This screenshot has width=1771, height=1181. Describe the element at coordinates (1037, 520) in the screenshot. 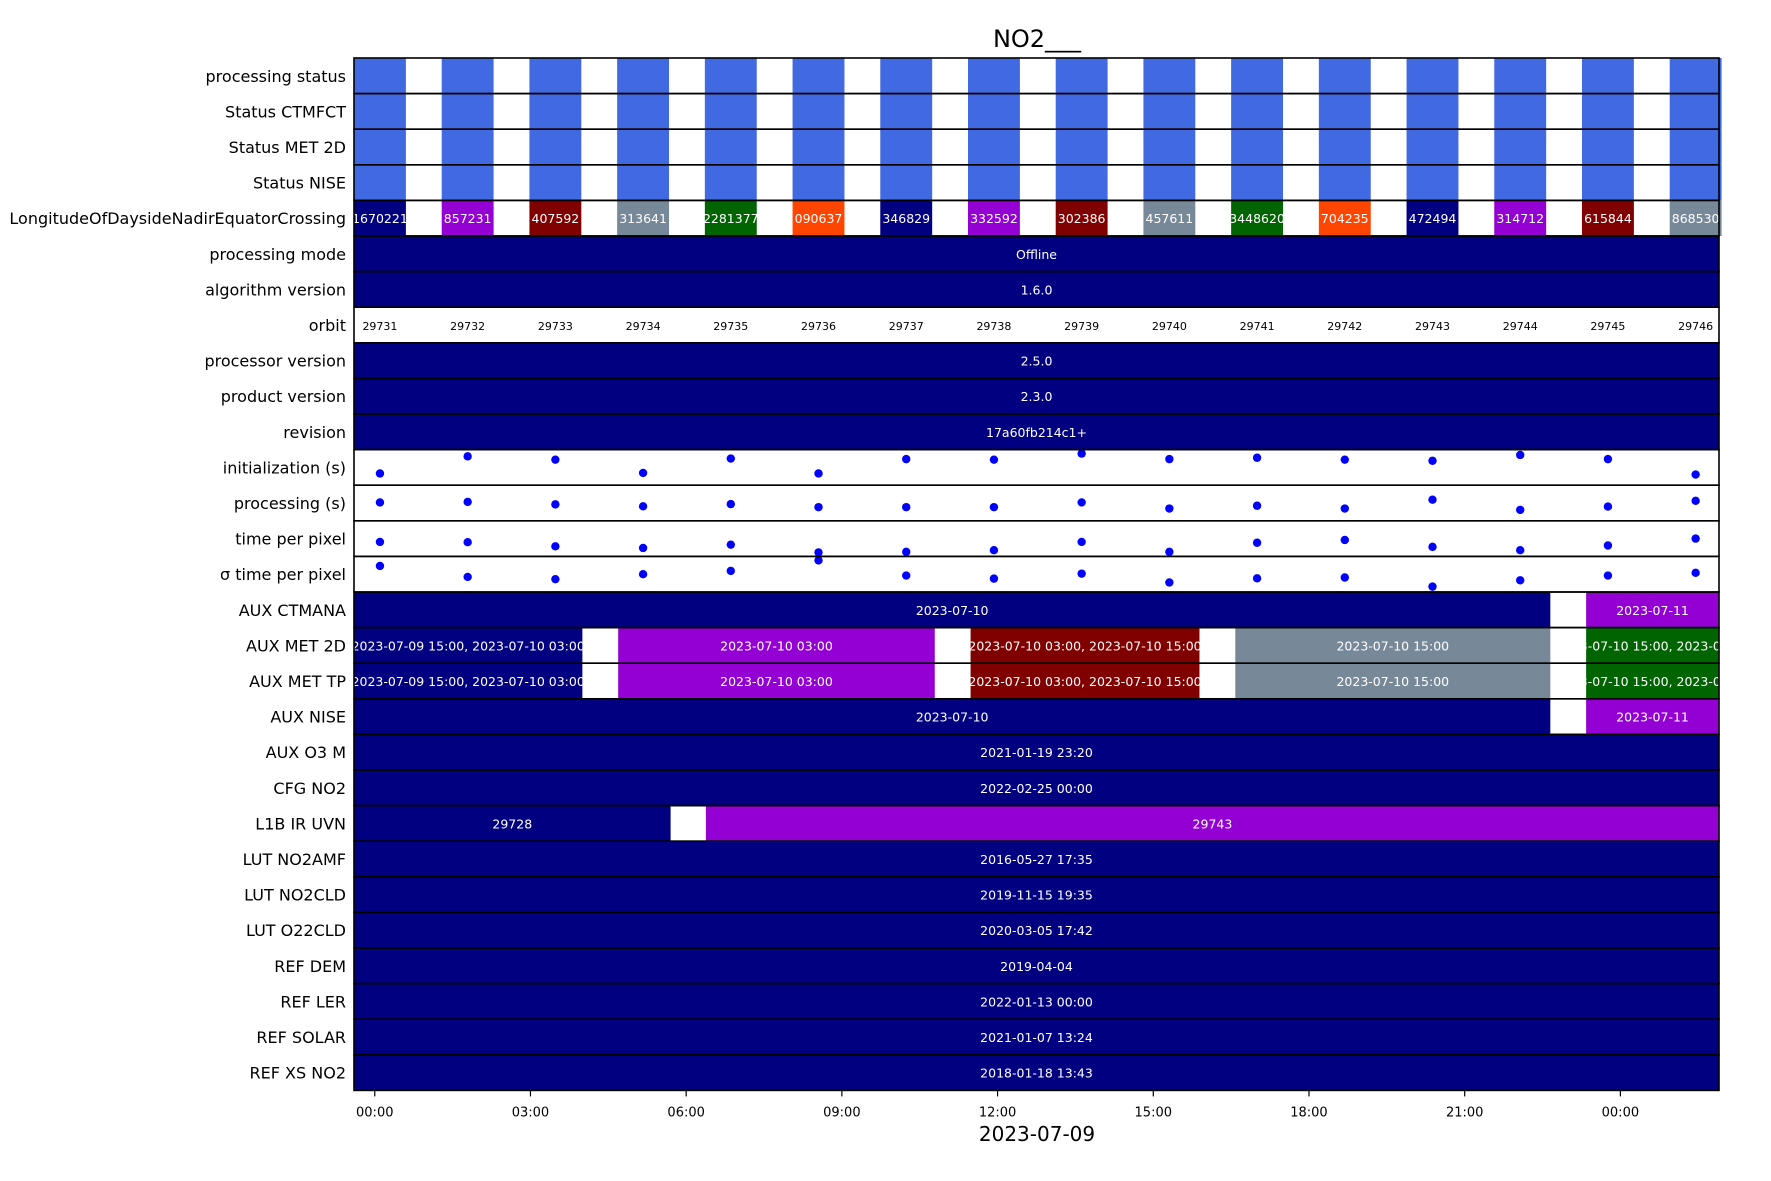

I see `scatter-points` at that location.